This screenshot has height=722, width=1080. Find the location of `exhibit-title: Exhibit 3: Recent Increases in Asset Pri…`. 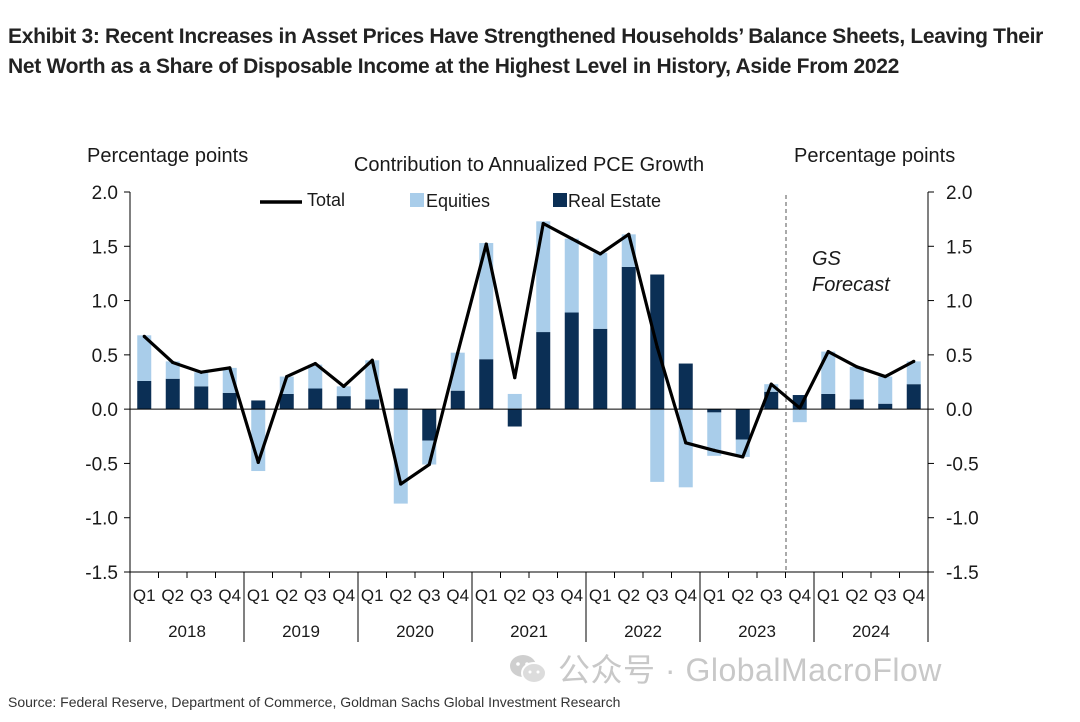

exhibit-title: Exhibit 3: Recent Increases in Asset Pri… is located at coordinates (540, 52).